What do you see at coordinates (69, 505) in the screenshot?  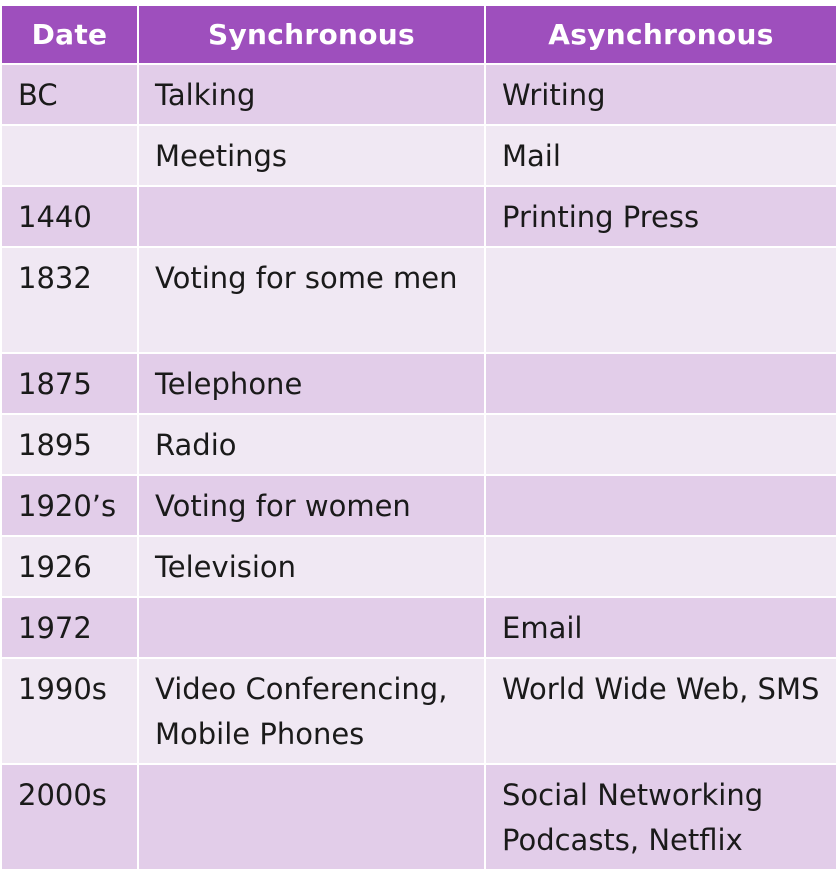 I see `date-cell: 1920’s` at bounding box center [69, 505].